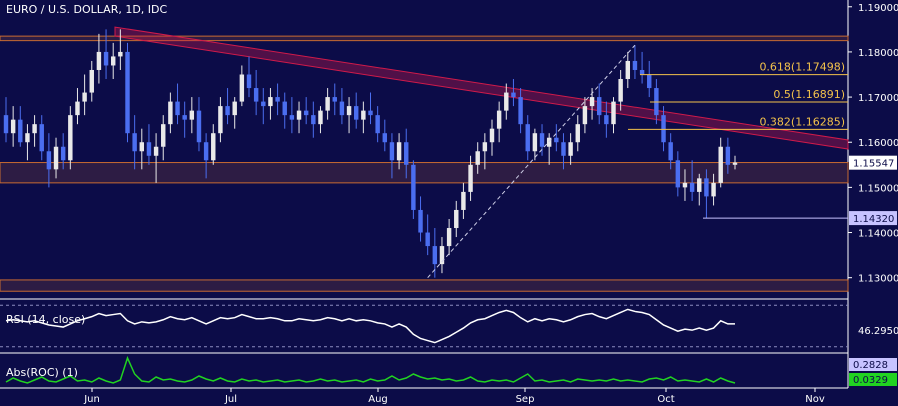  What do you see at coordinates (46, 319) in the screenshot?
I see `rsi-title: RSI (14, close)` at bounding box center [46, 319].